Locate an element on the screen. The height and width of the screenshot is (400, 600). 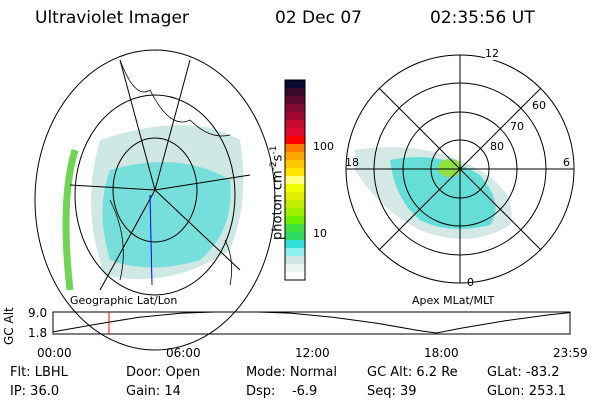
mlat-label-80: 80 is located at coordinates (497, 146).